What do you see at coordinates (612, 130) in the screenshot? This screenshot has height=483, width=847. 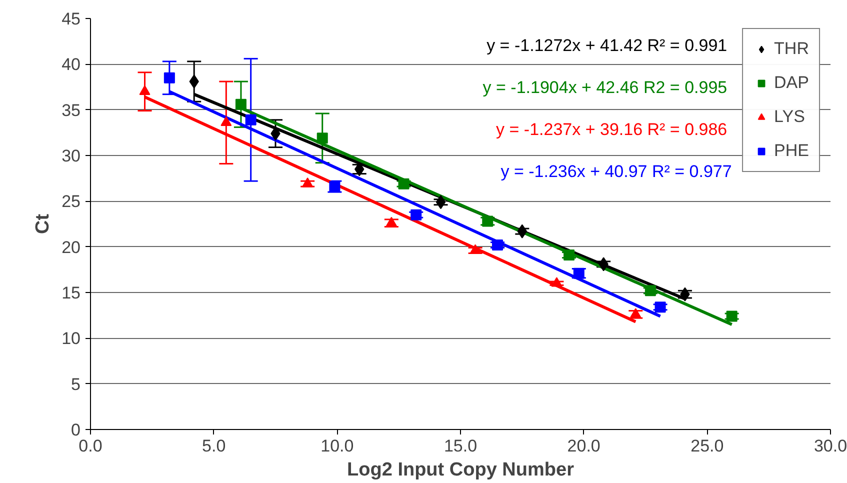 I see `annotation: y = -1.237x + 39.16 R² = 0.986` at bounding box center [612, 130].